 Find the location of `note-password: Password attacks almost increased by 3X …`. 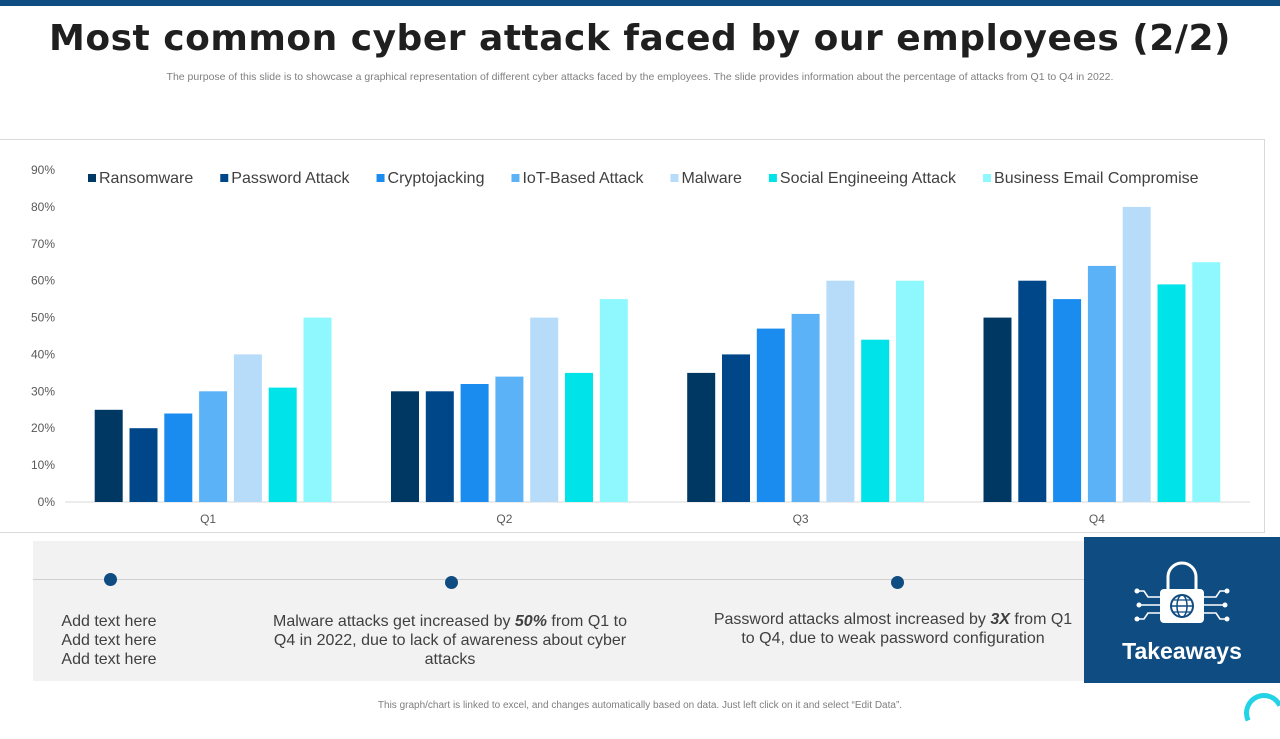

note-password: Password attacks almost increased by 3X … is located at coordinates (893, 629).